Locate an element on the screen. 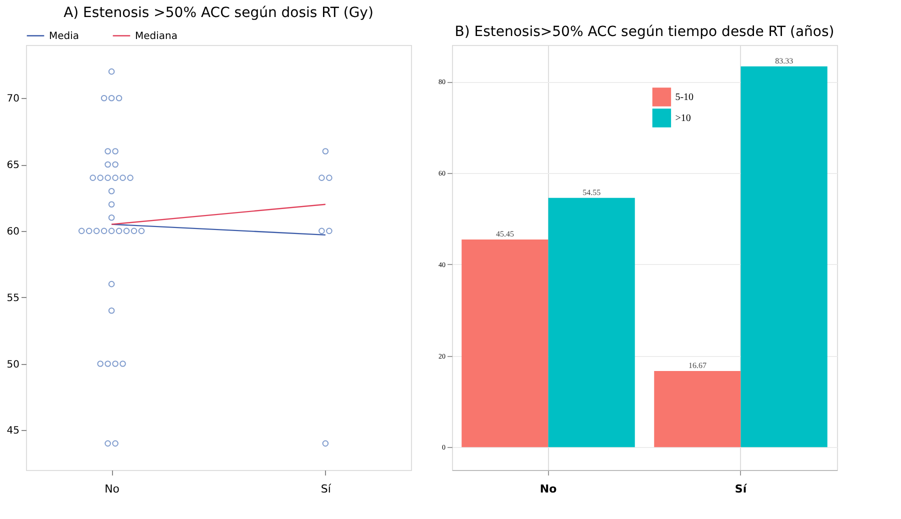 Image resolution: width=901 pixels, height=519 pixels. legend-label: 5-10 is located at coordinates (684, 97).